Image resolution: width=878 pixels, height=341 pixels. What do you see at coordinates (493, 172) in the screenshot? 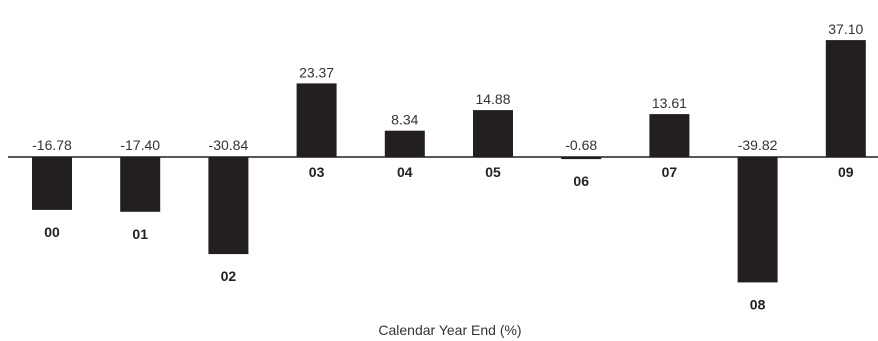
I see `category-label-05: 05` at bounding box center [493, 172].